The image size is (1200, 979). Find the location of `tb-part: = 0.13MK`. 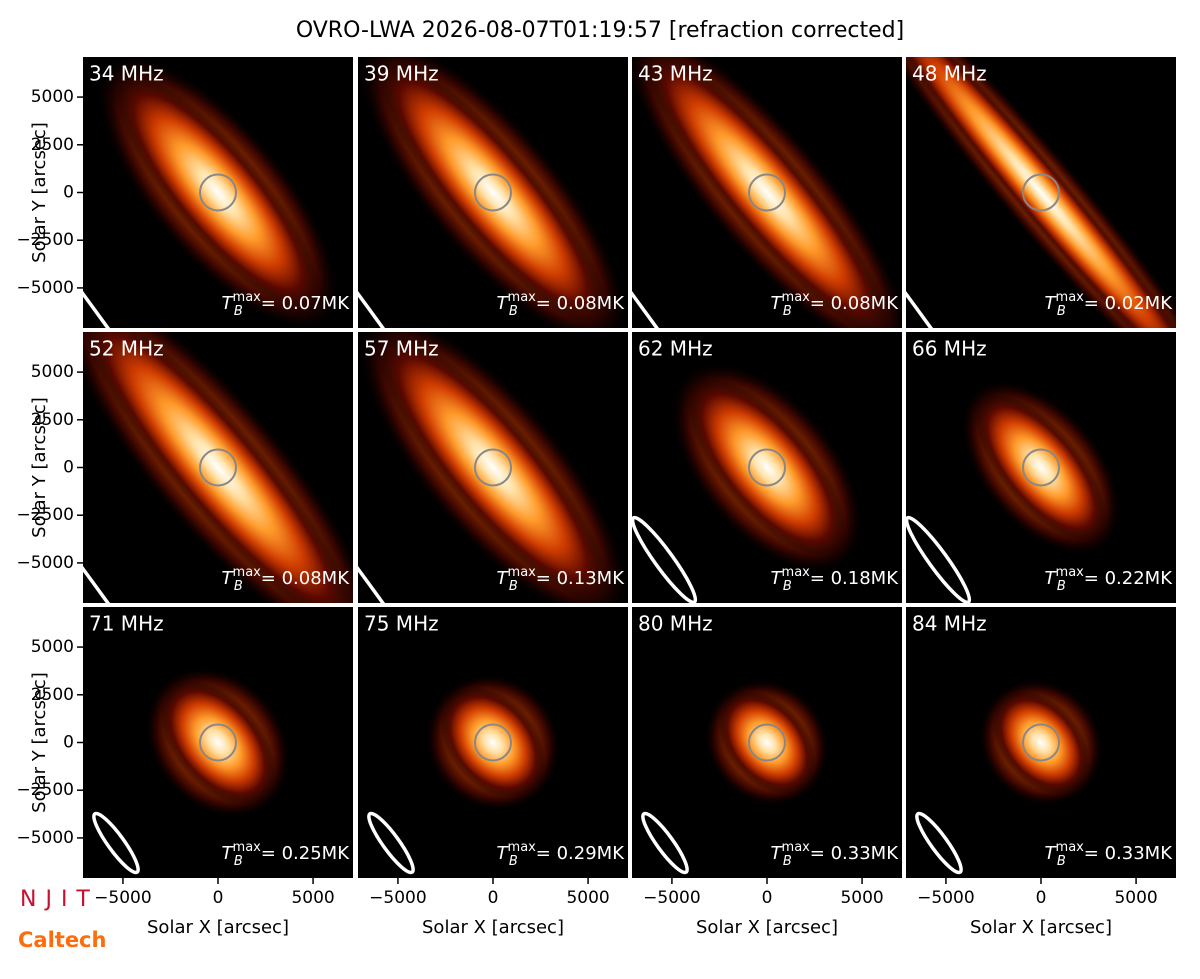

tb-part: = 0.13MK is located at coordinates (580, 578).